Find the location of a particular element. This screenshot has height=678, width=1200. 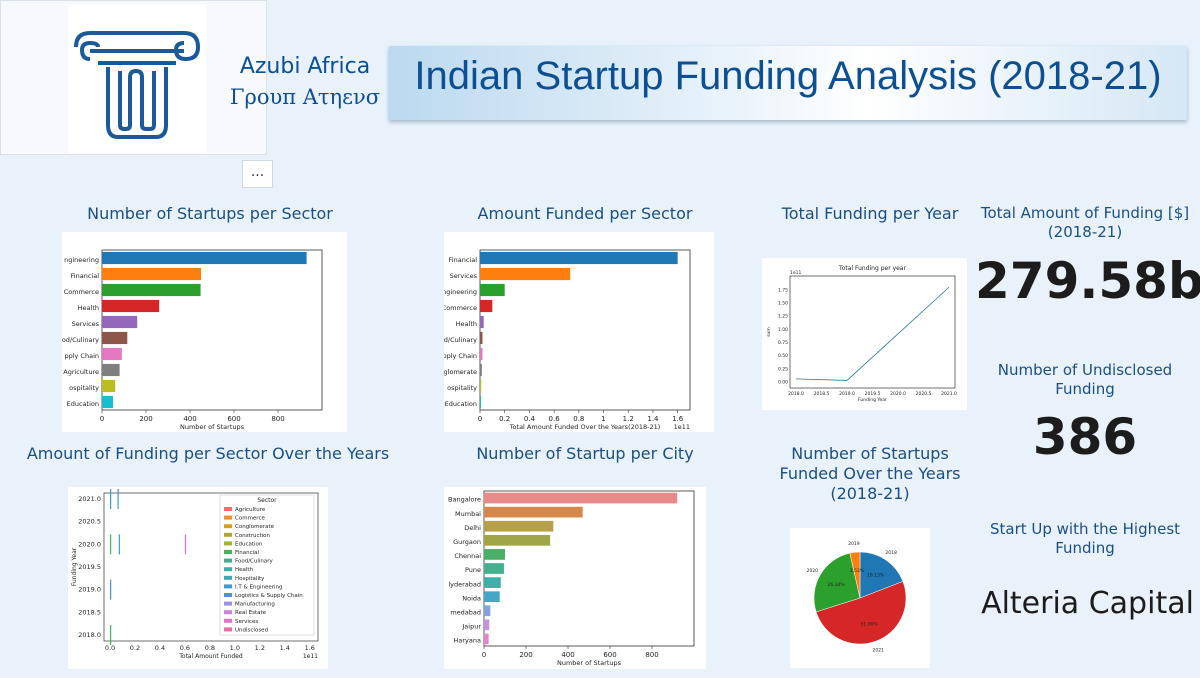

category-label: ospitality is located at coordinates (84, 388).